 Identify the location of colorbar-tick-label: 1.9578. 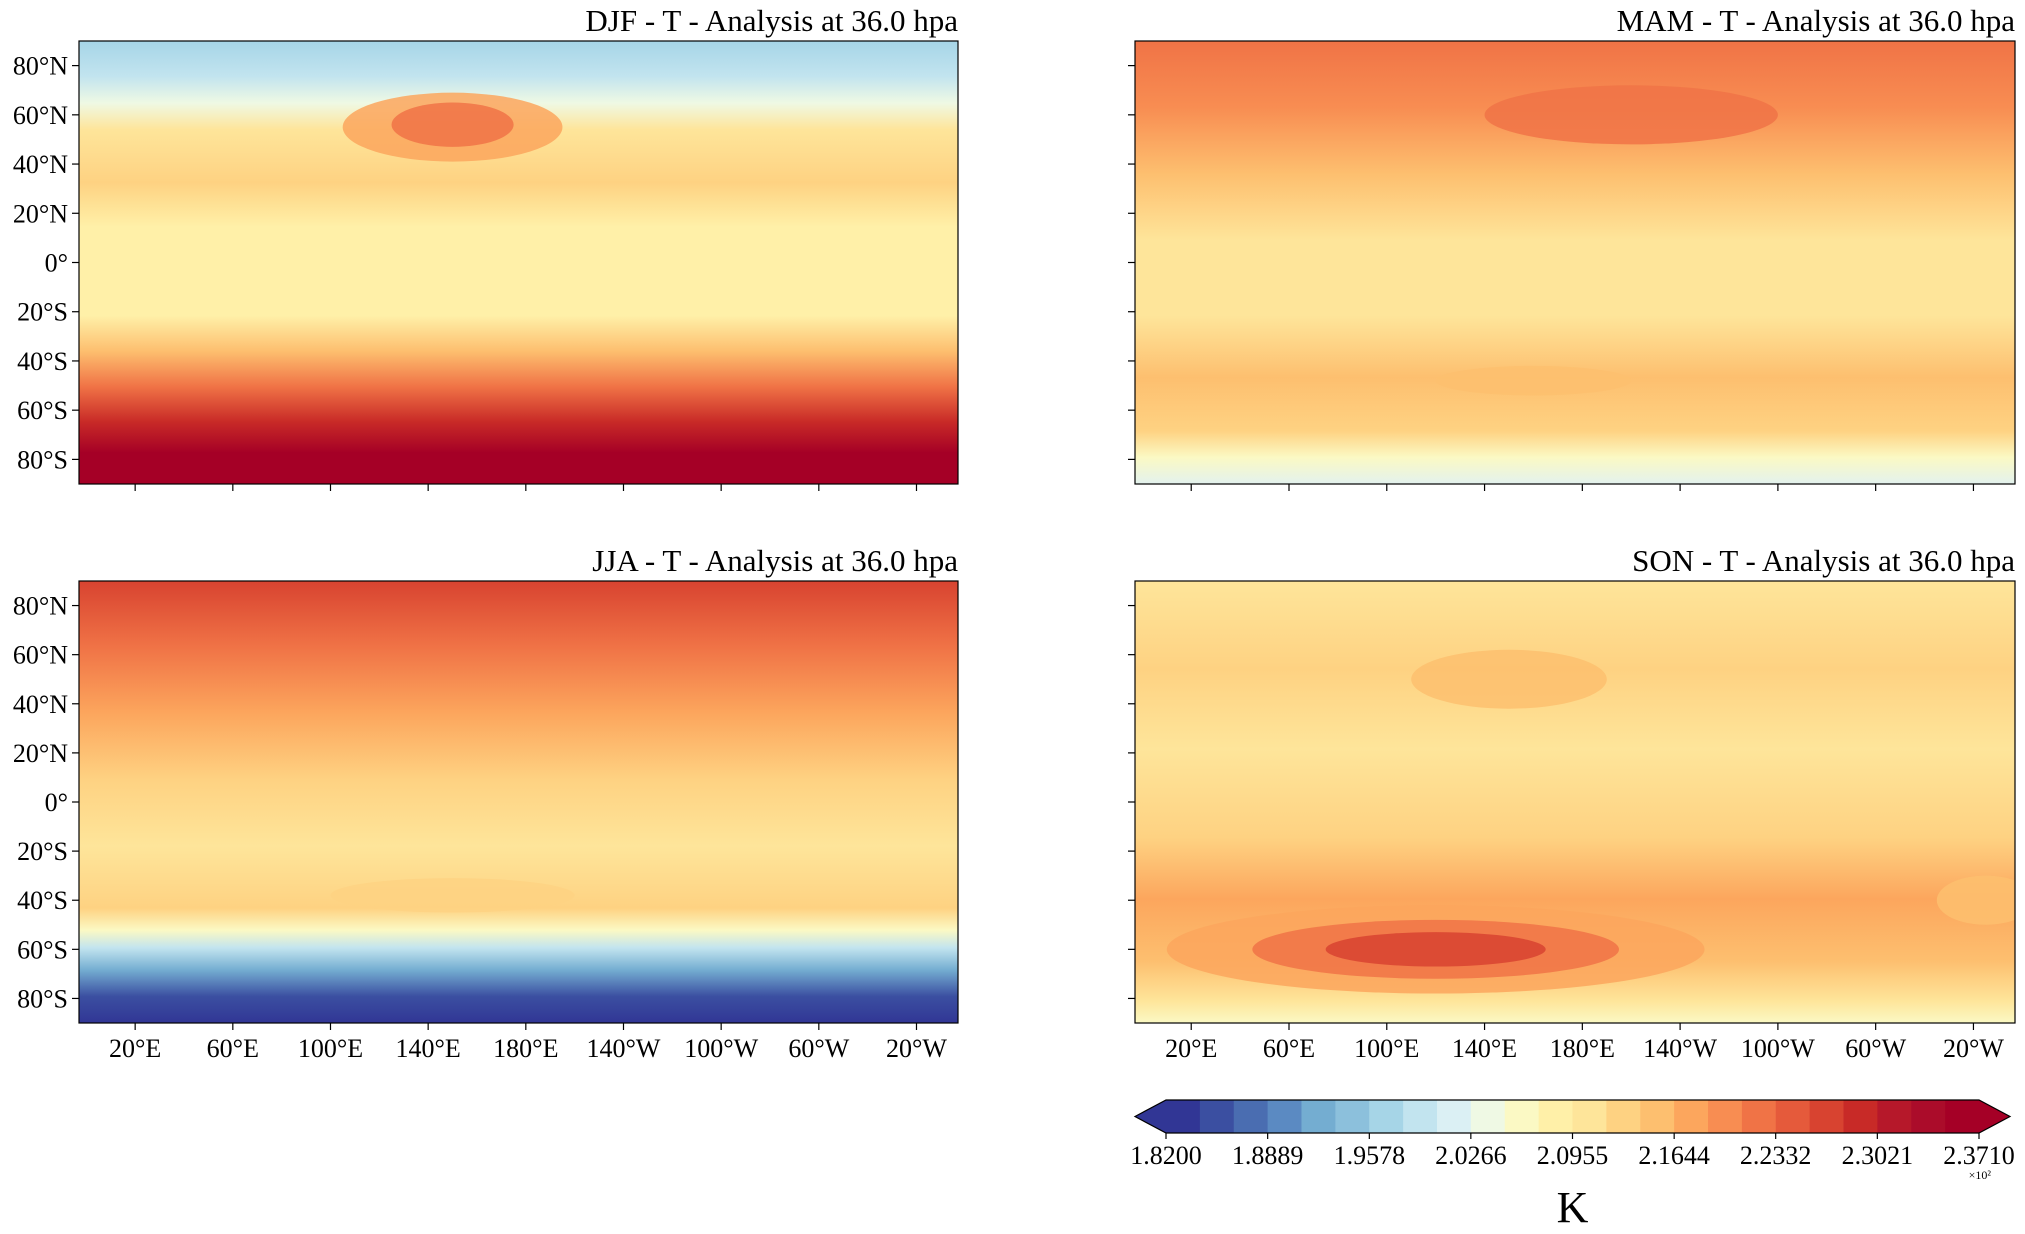
(1370, 1155).